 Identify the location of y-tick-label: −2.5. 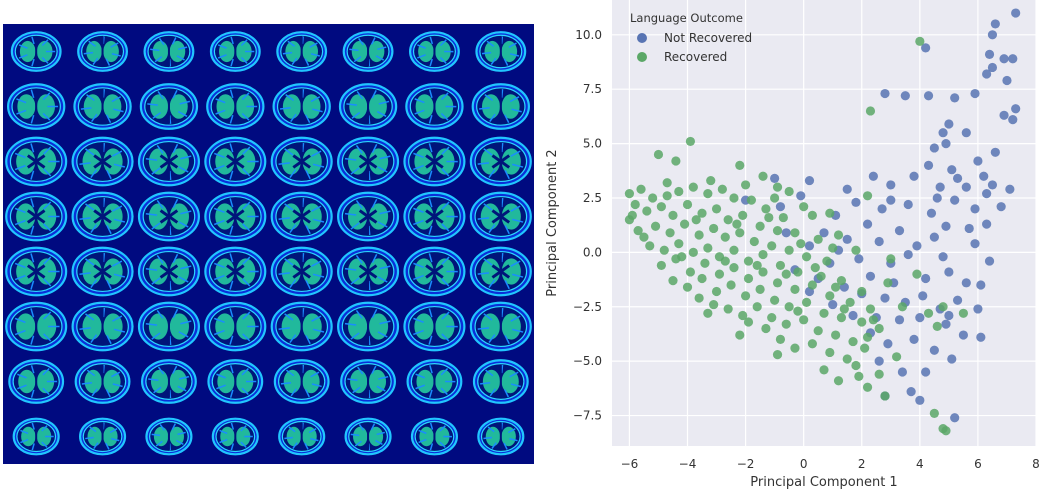
(587, 307).